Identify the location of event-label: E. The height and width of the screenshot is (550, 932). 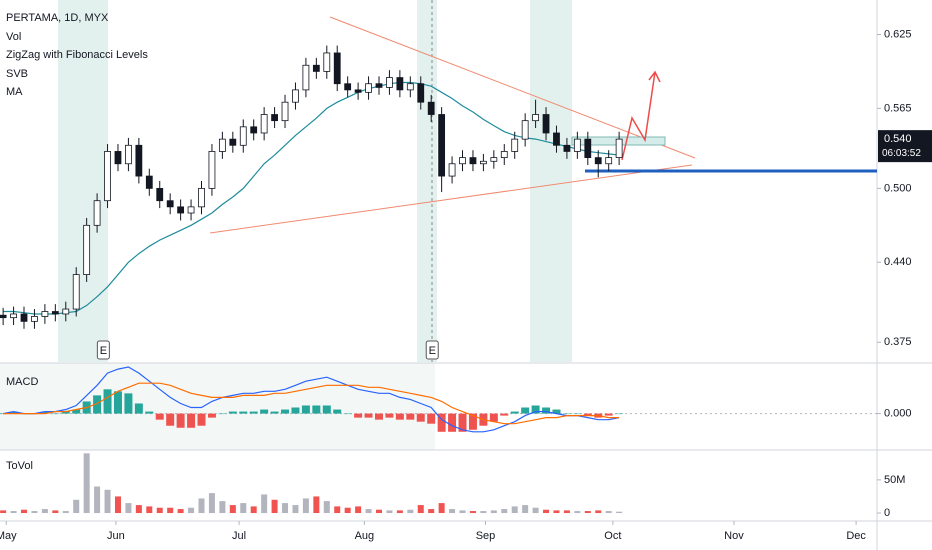
(103, 351).